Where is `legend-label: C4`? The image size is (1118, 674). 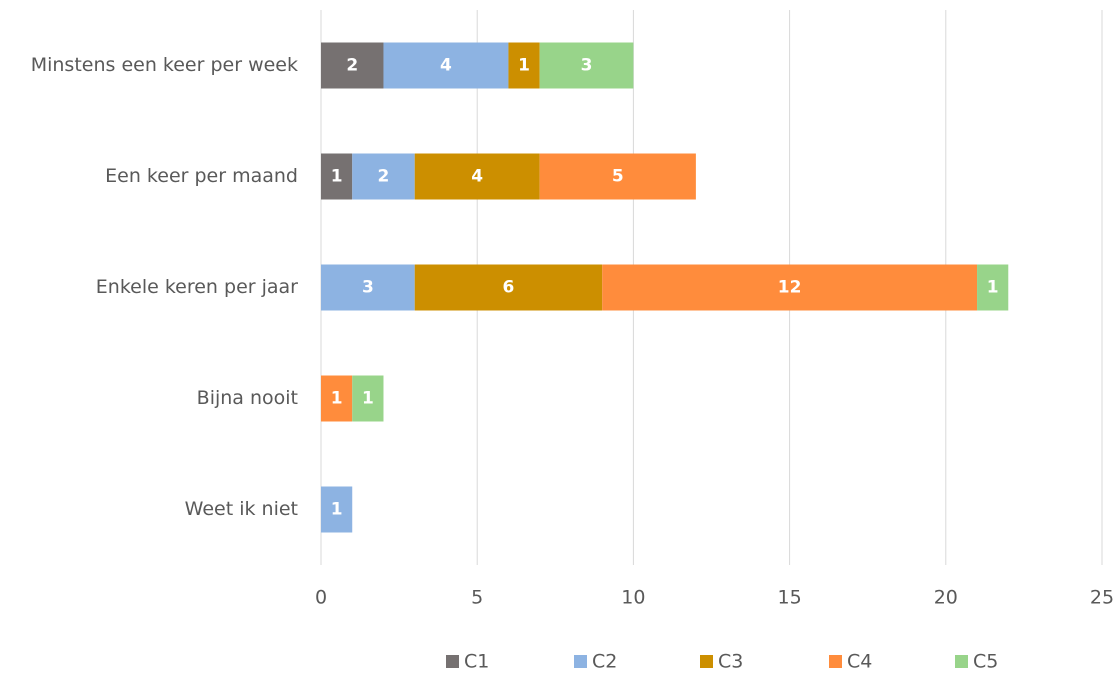 legend-label: C4 is located at coordinates (859, 662).